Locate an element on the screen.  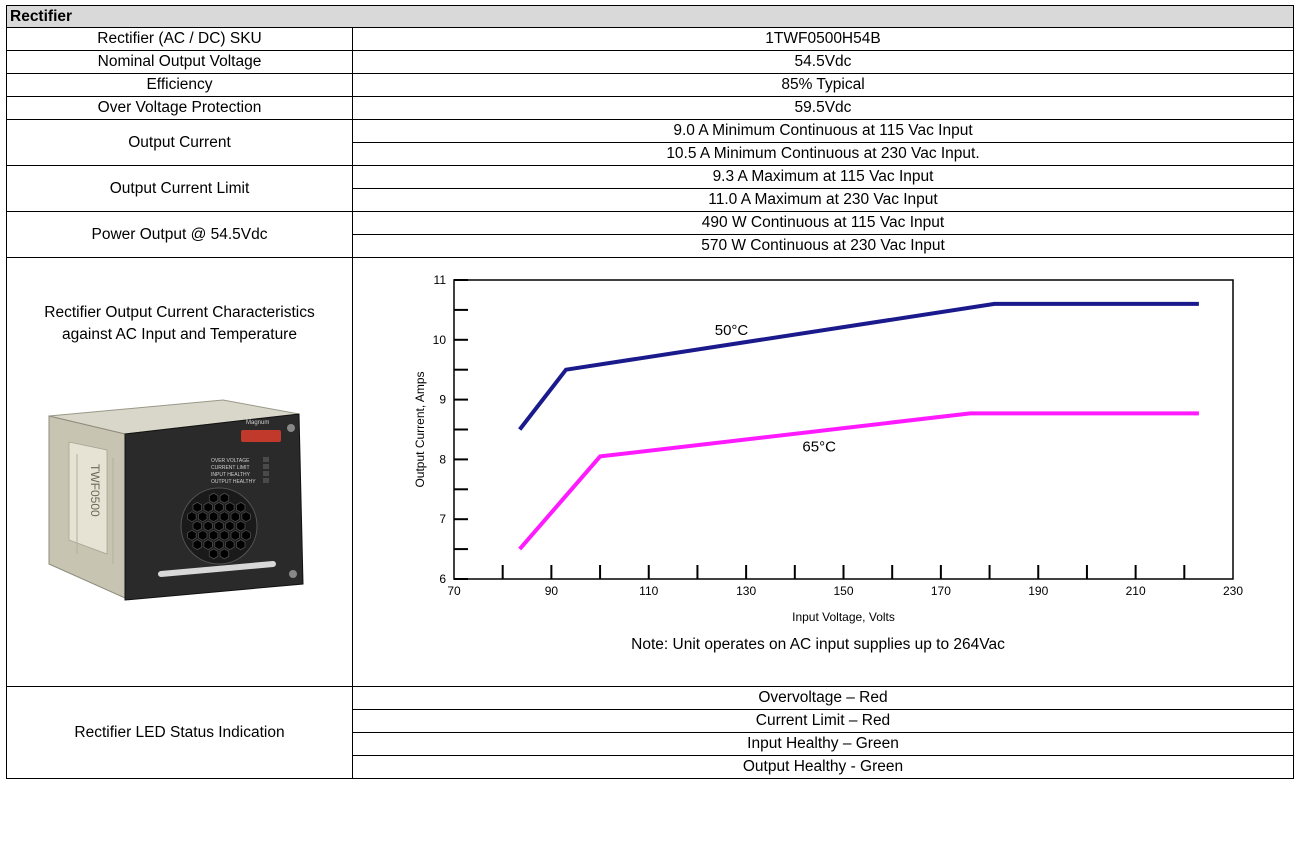
current-limit-label: Output Current Limit is located at coordinates (179, 188).